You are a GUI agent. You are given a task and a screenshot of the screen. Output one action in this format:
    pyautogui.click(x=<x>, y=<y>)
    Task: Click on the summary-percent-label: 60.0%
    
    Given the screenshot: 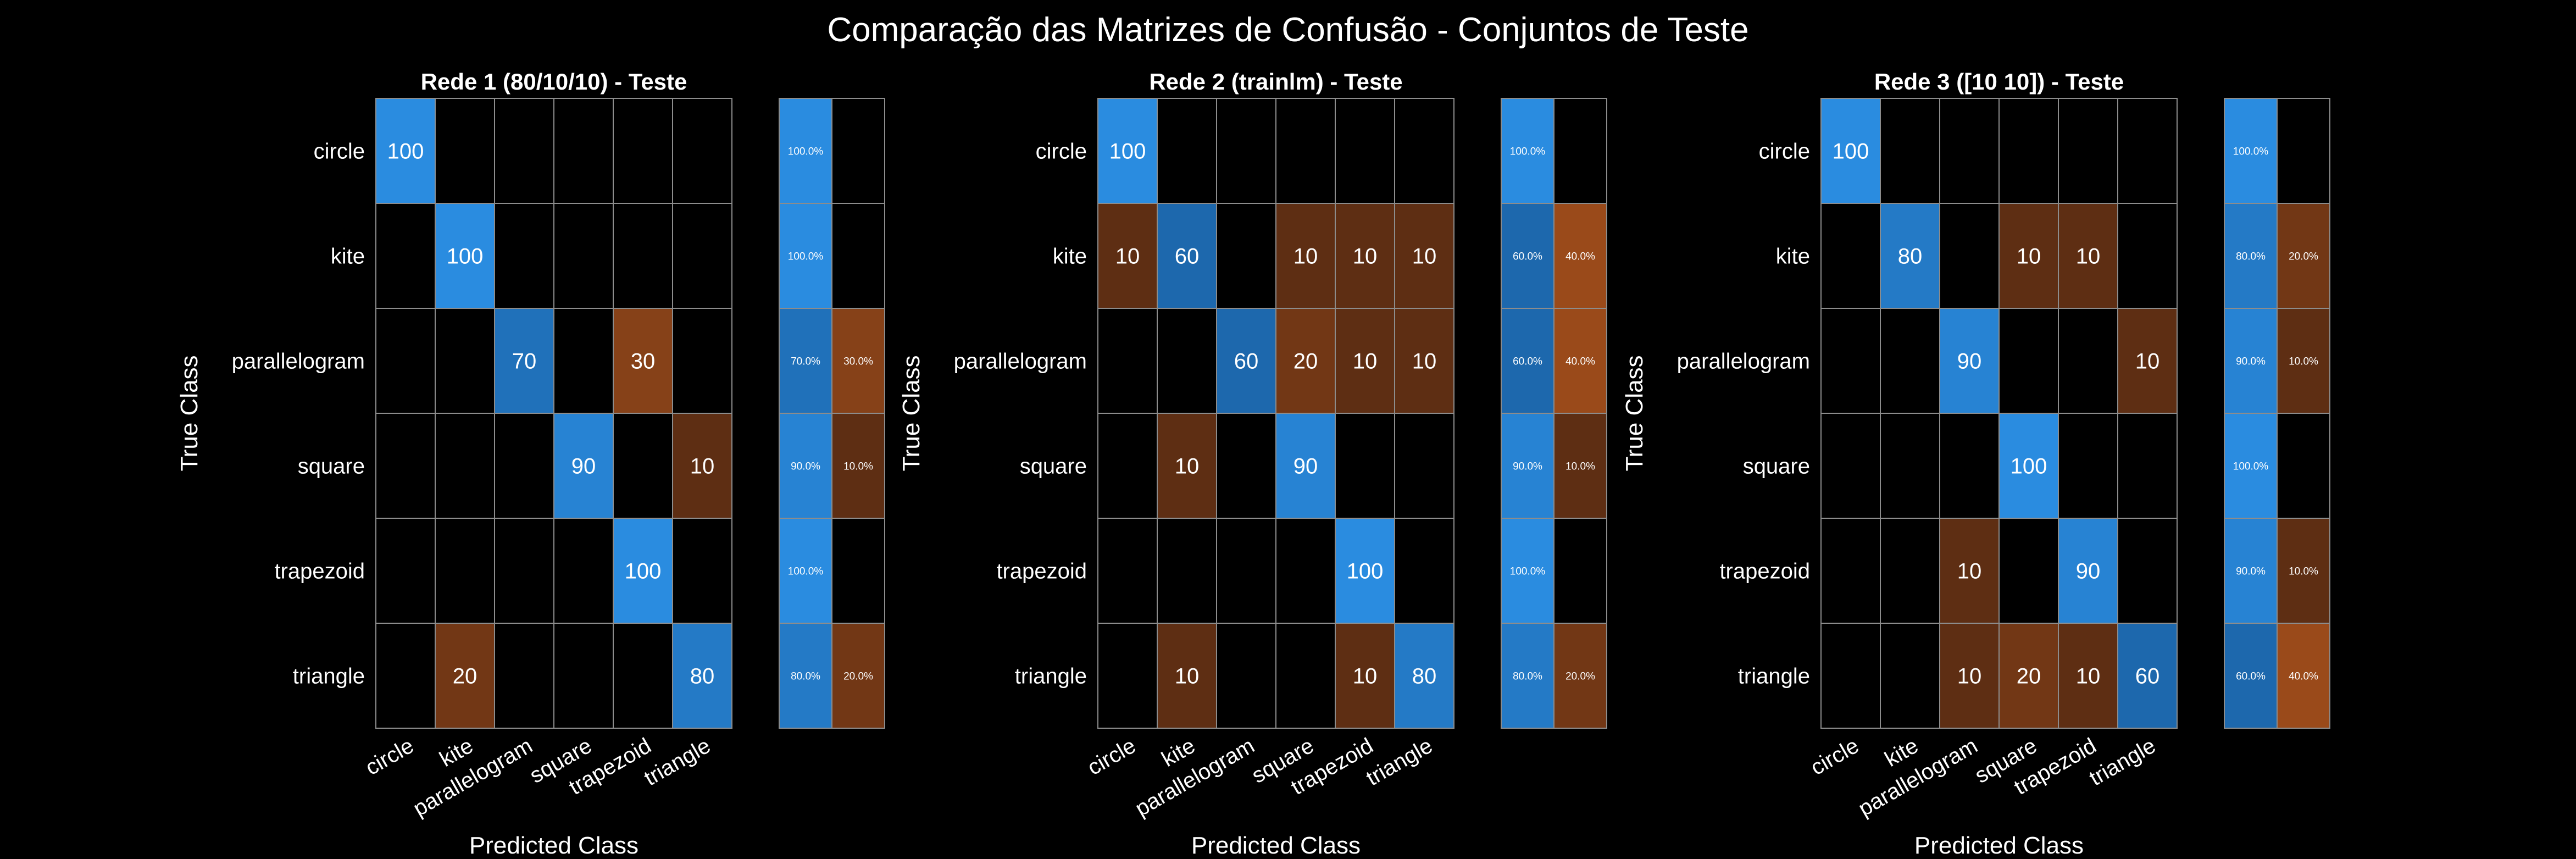 What is the action you would take?
    pyautogui.click(x=2251, y=677)
    